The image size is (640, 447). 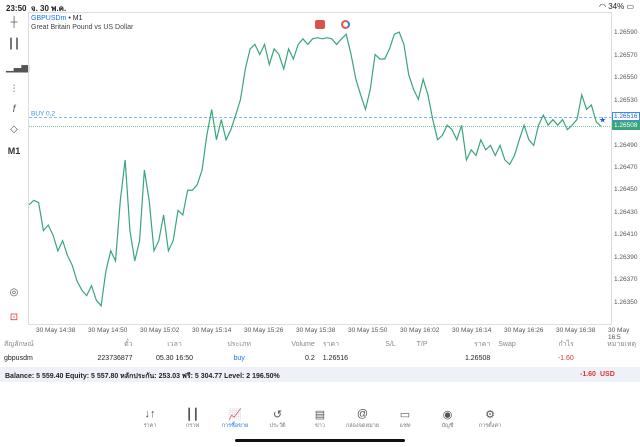 What do you see at coordinates (566, 344) in the screenshot?
I see `column-header: กำไร` at bounding box center [566, 344].